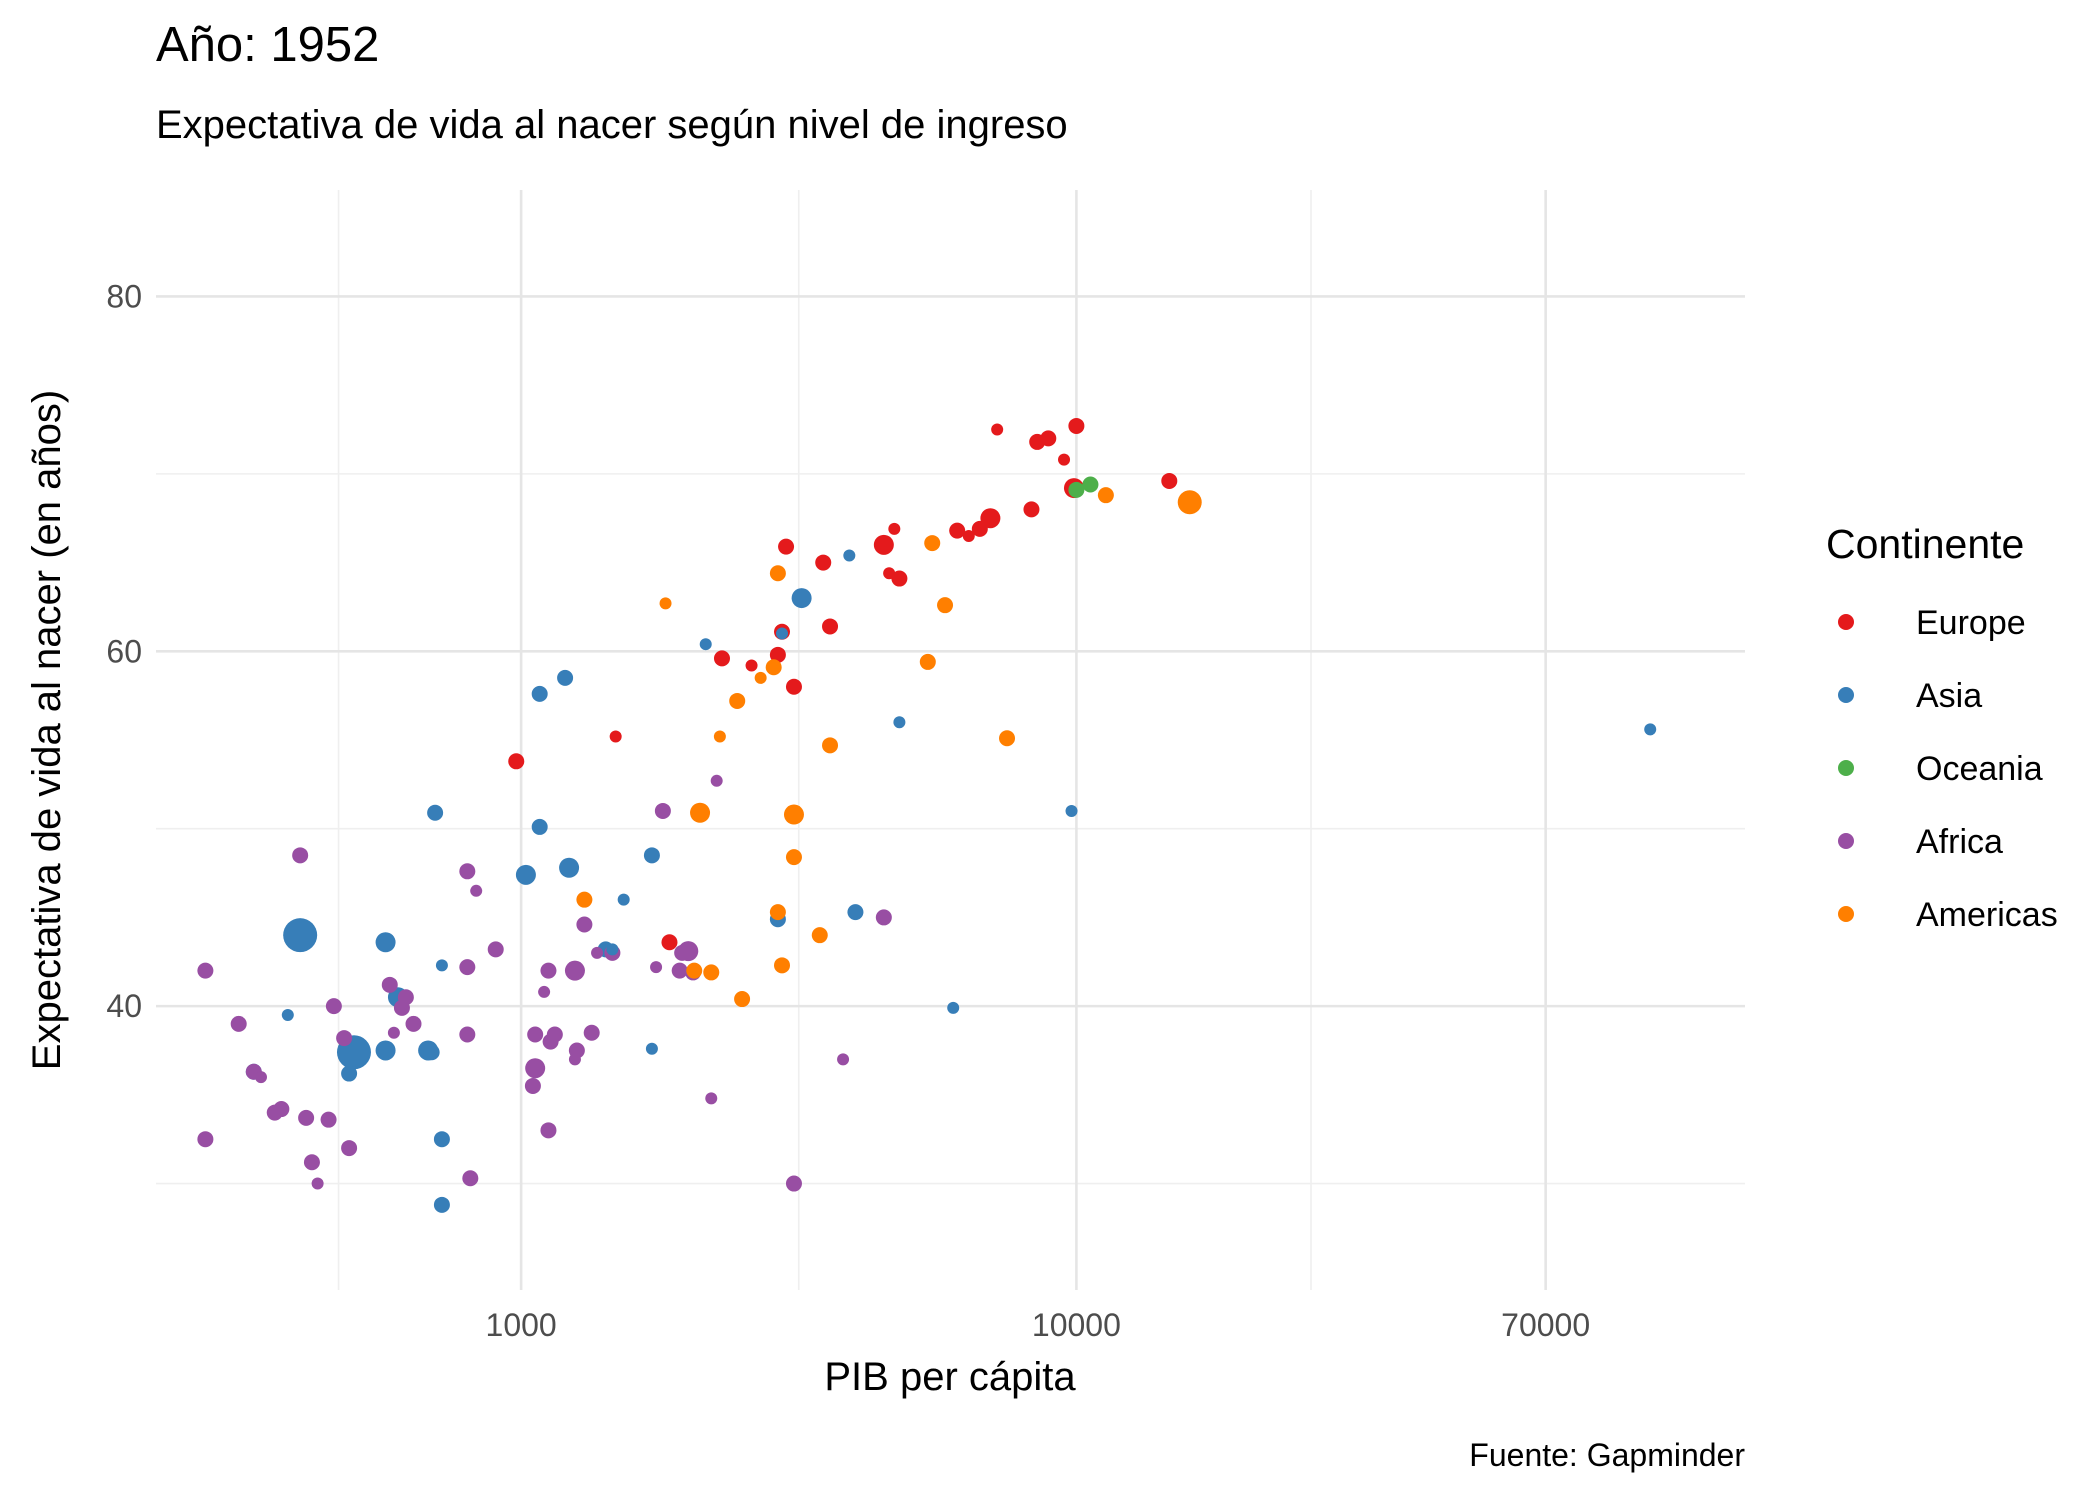 This screenshot has height=1500, width=2100. I want to click on legend-label: Asia, so click(1949, 696).